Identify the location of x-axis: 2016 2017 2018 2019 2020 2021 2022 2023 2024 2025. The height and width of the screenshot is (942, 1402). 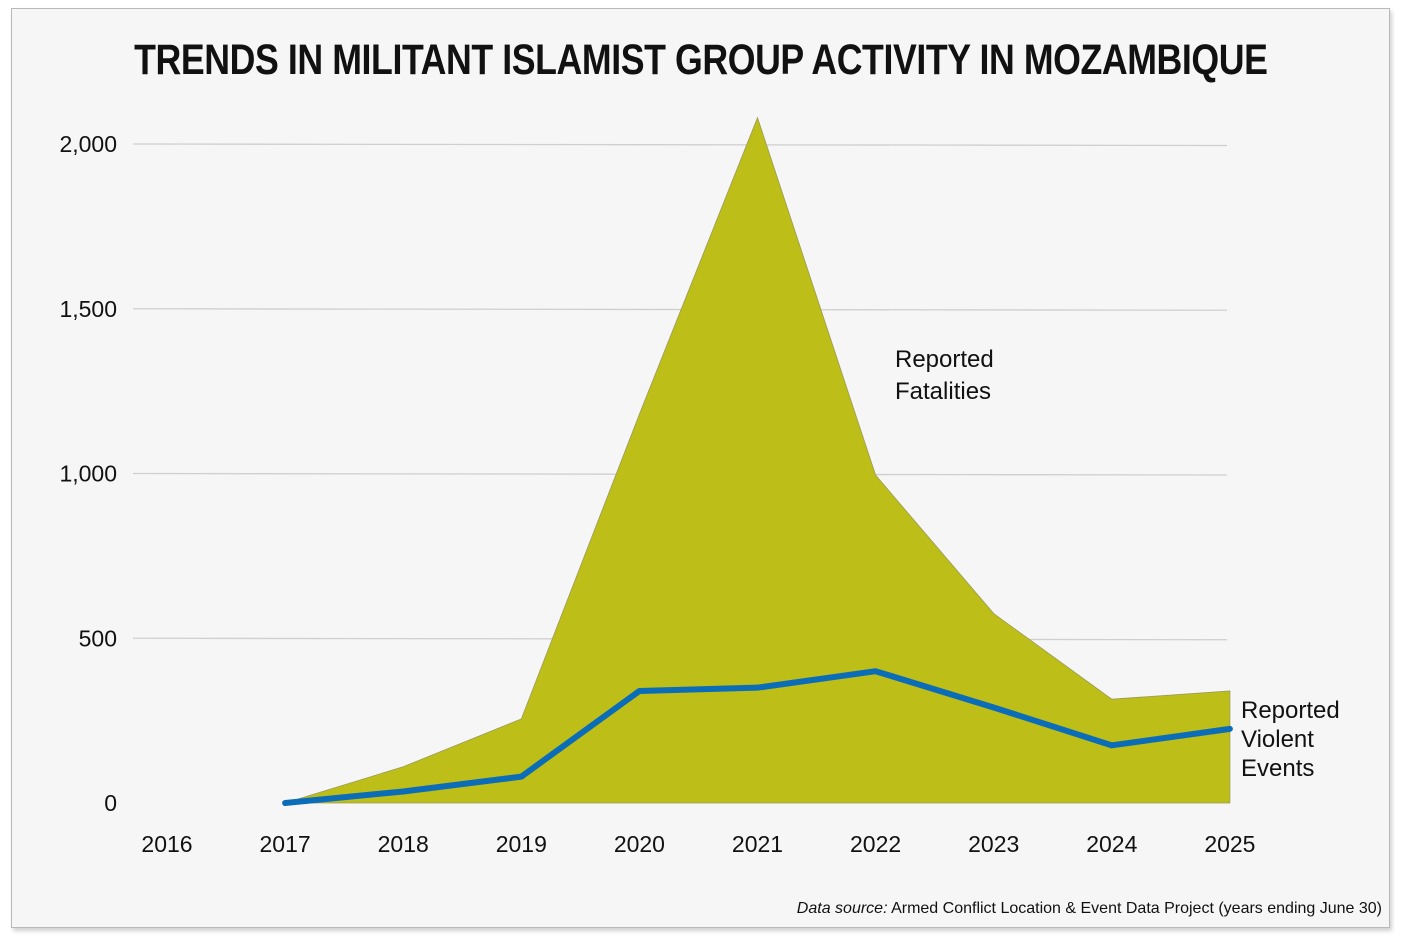
(698, 844).